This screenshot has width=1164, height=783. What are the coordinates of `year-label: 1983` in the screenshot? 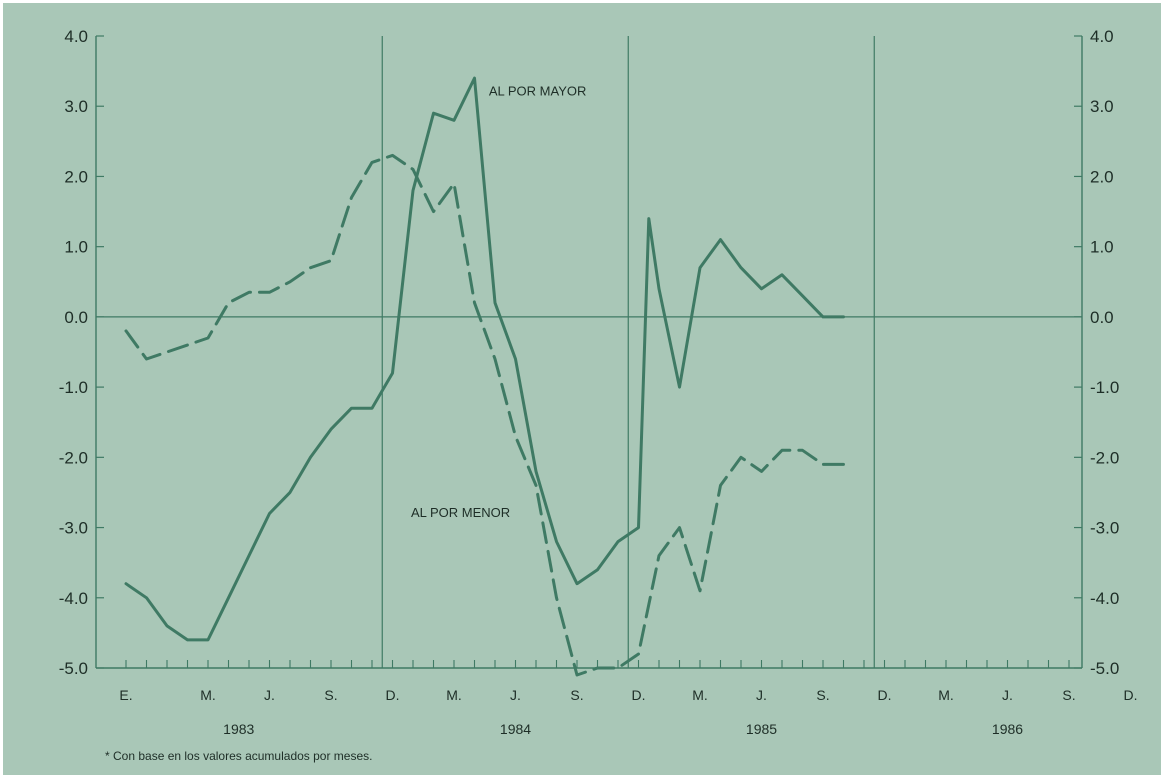 It's located at (238, 729).